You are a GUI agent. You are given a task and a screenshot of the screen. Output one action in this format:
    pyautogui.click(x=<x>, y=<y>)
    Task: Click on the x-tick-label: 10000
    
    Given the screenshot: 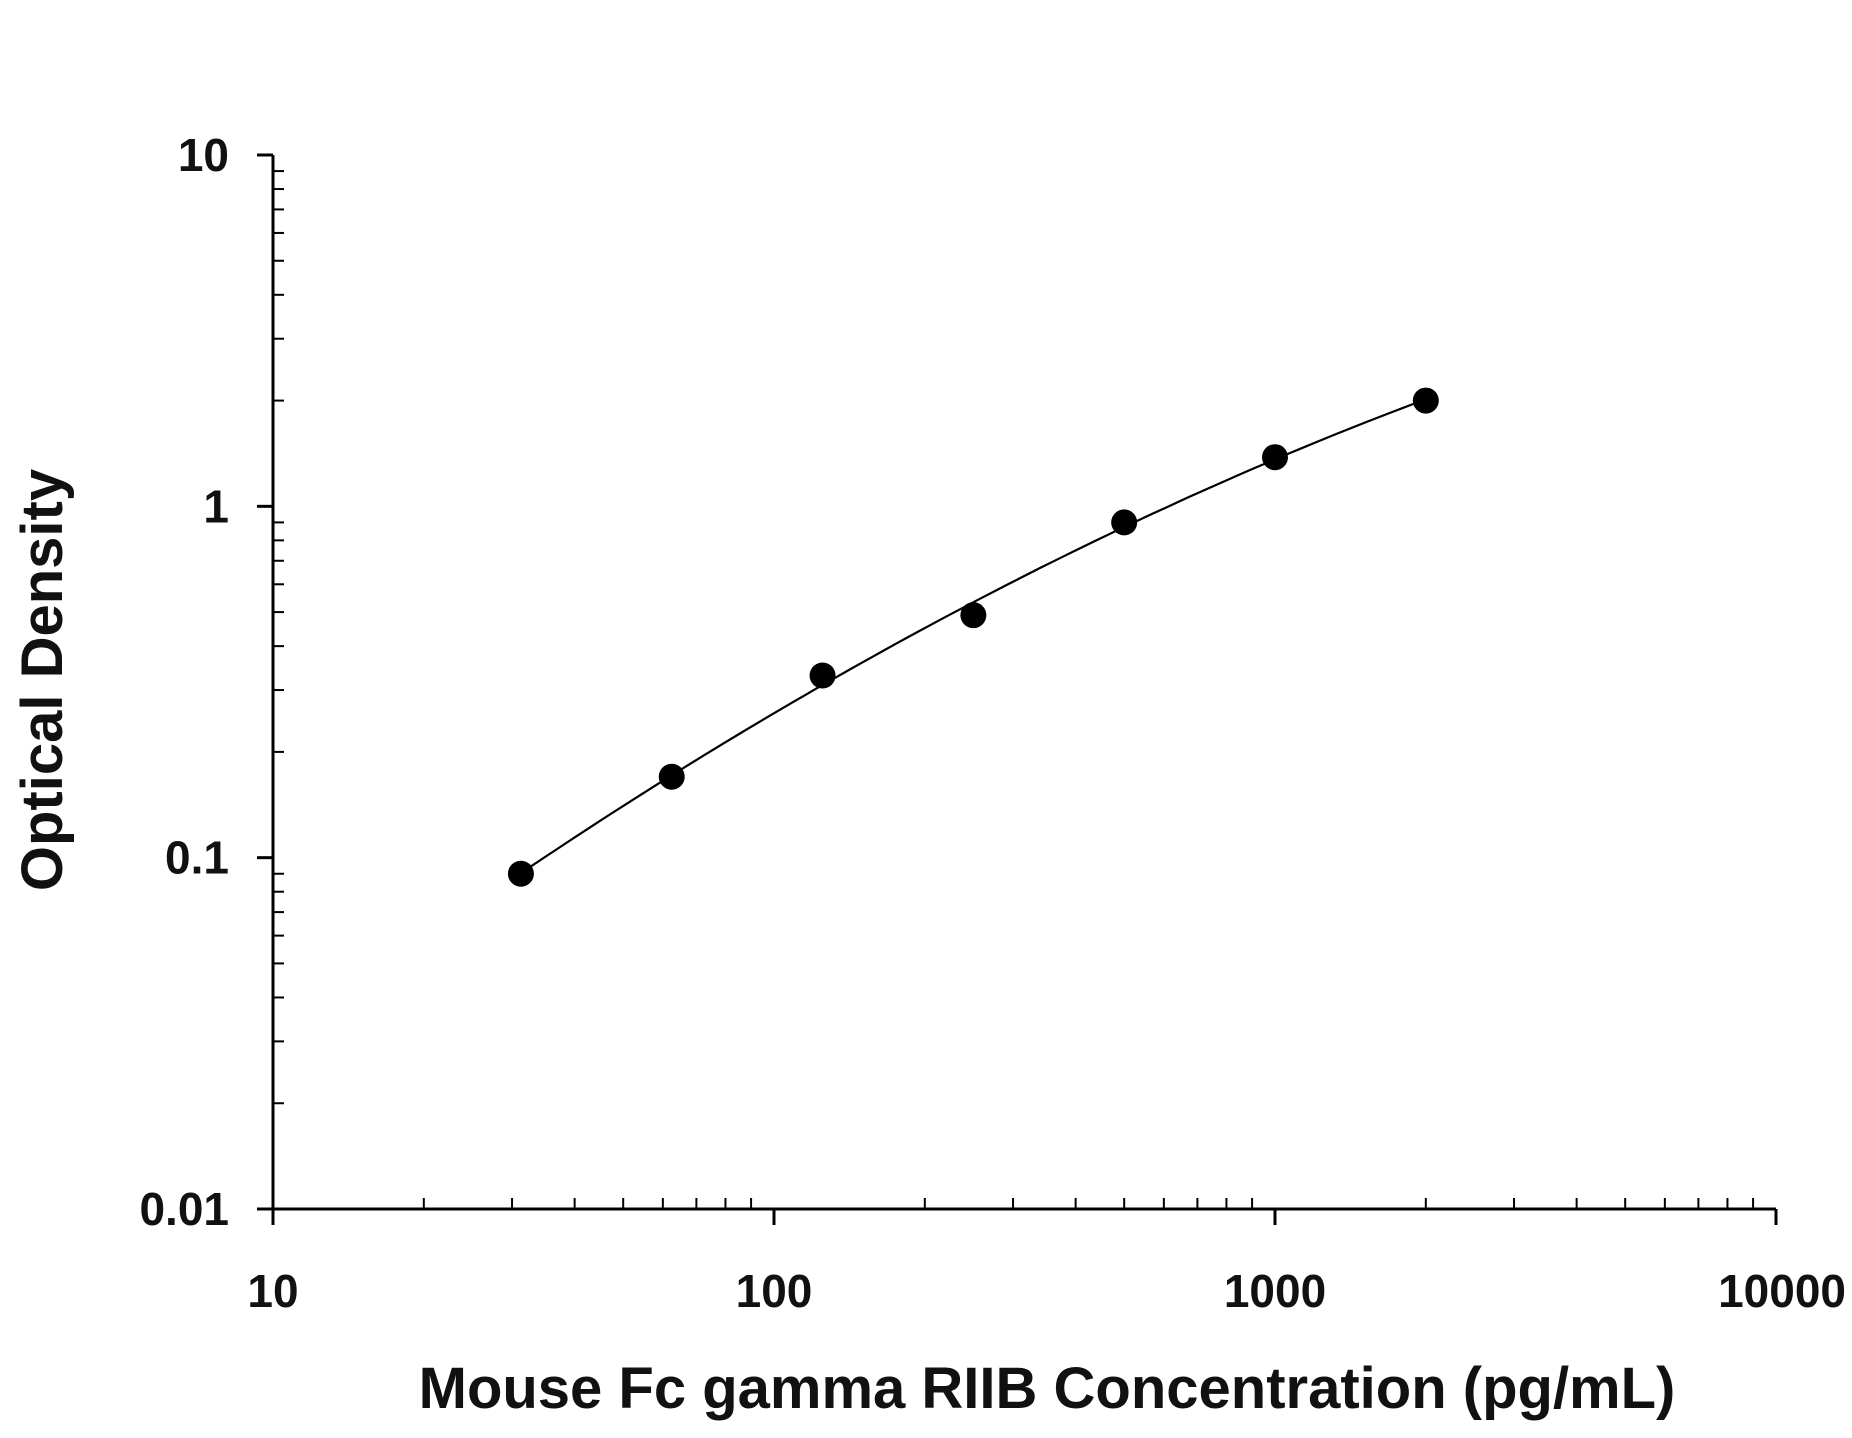 What is the action you would take?
    pyautogui.click(x=1782, y=1291)
    